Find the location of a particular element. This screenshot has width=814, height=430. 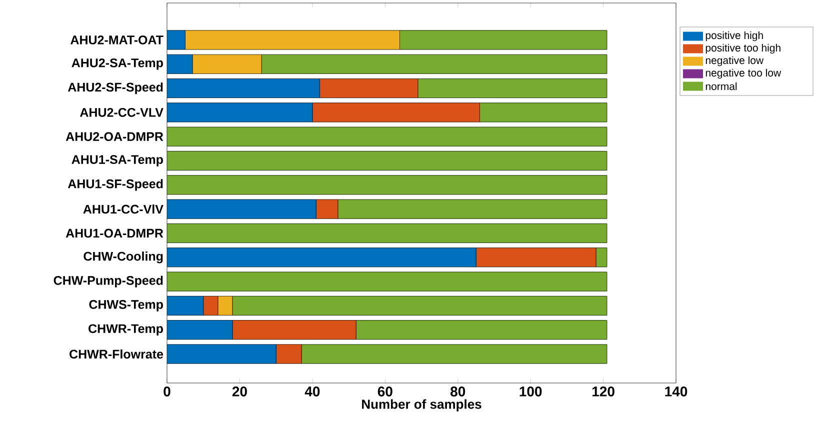

y-tick-label: AHU2-MAT-OAT is located at coordinates (117, 40).